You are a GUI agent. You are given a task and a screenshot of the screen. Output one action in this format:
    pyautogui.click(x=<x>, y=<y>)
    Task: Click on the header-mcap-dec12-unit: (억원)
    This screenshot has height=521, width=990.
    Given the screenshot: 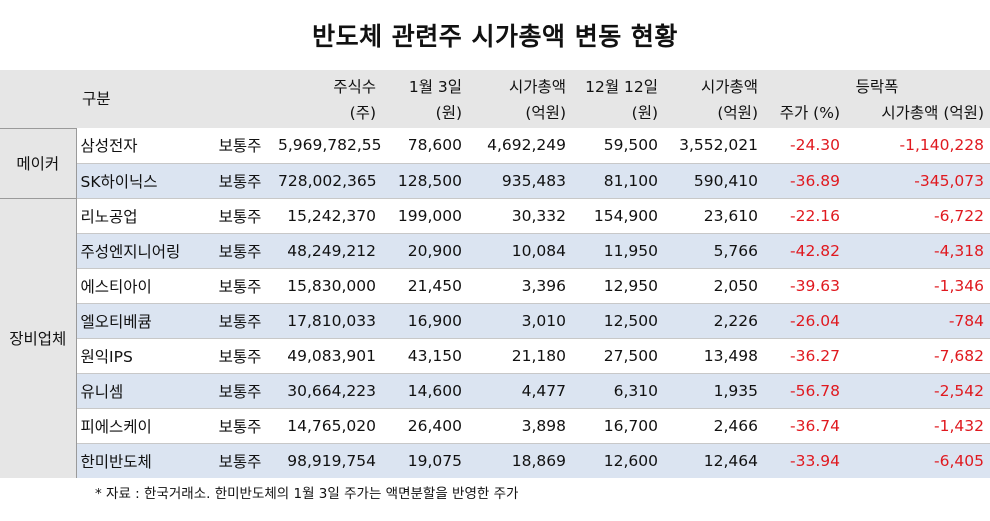 What is the action you would take?
    pyautogui.click(x=714, y=113)
    